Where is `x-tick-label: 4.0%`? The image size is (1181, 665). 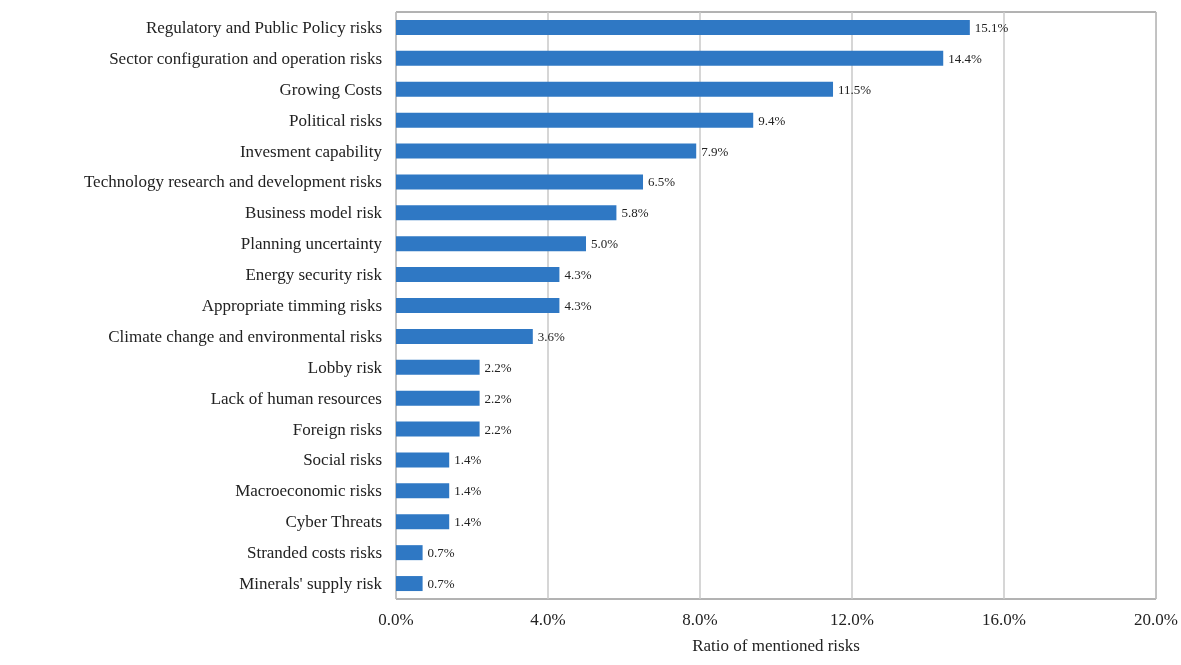 x-tick-label: 4.0% is located at coordinates (548, 619).